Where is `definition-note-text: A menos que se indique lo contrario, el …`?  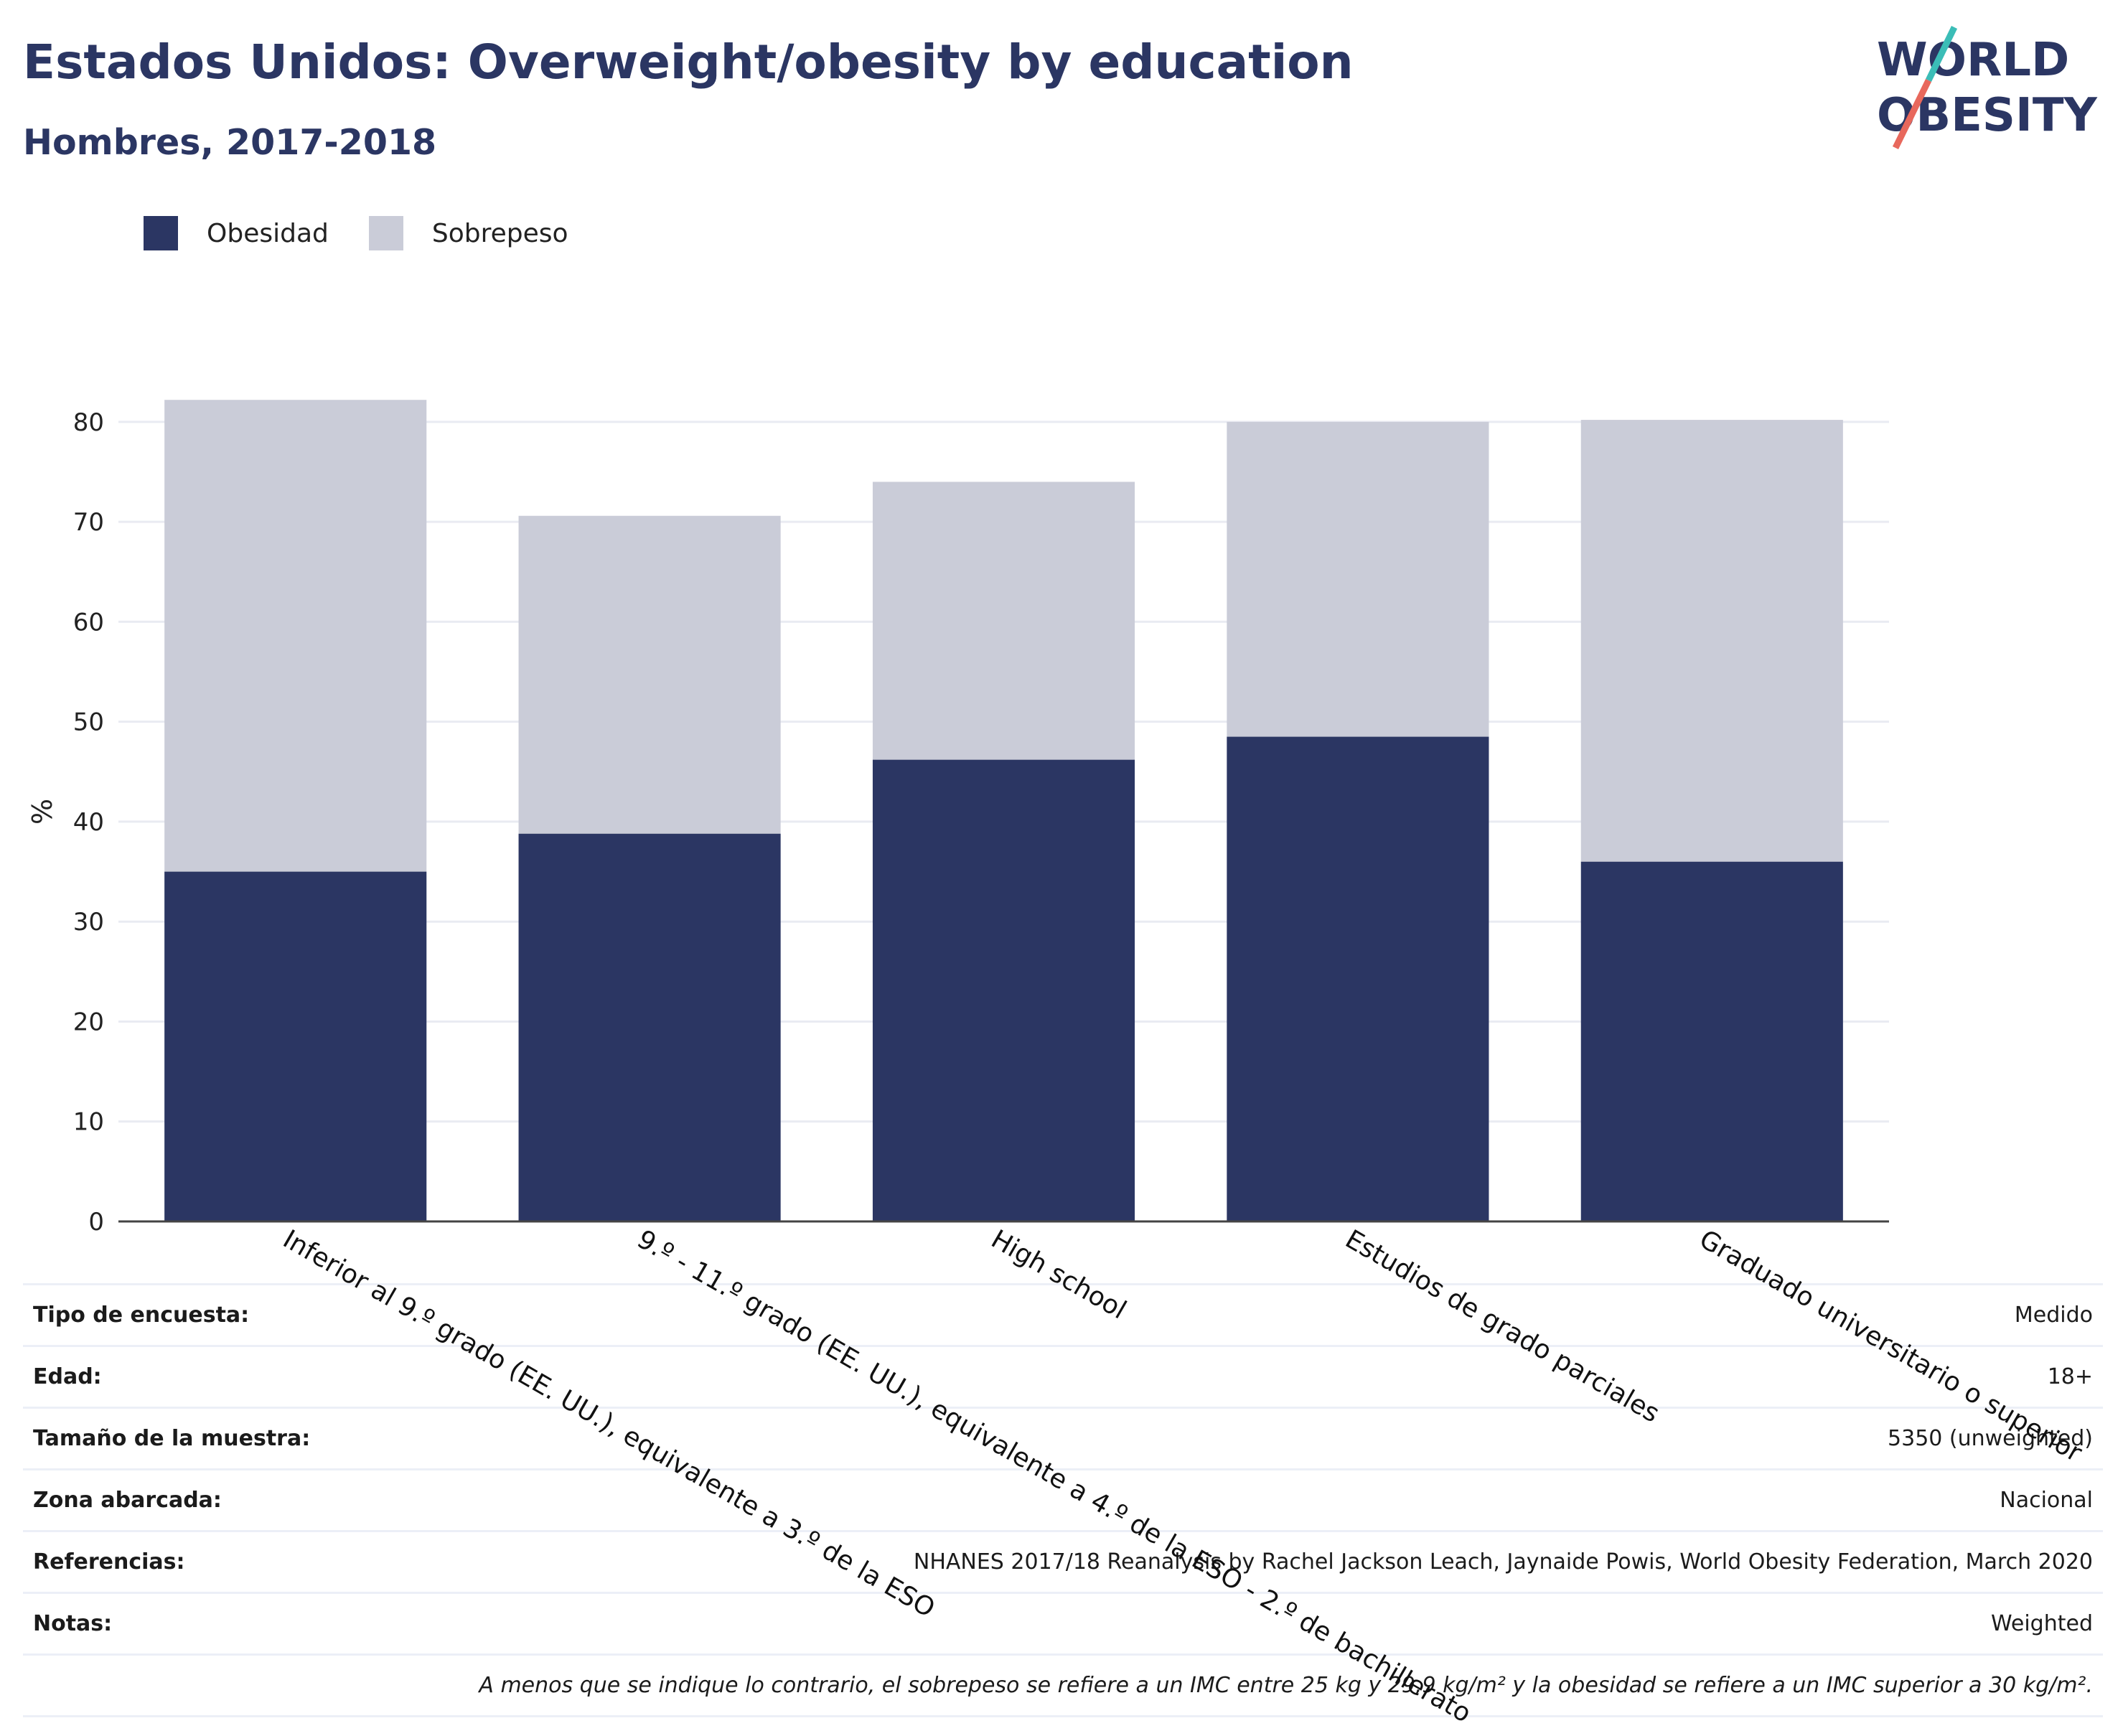 definition-note-text: A menos que se indique lo contrario, el … is located at coordinates (1286, 1685).